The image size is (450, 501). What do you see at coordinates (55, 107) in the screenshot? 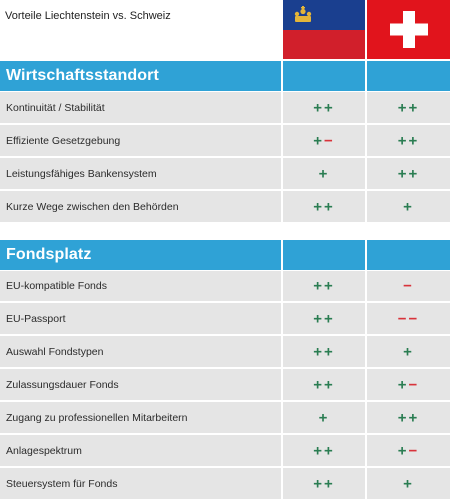
I see `row-label: Kontinuität / Stabilität` at bounding box center [55, 107].